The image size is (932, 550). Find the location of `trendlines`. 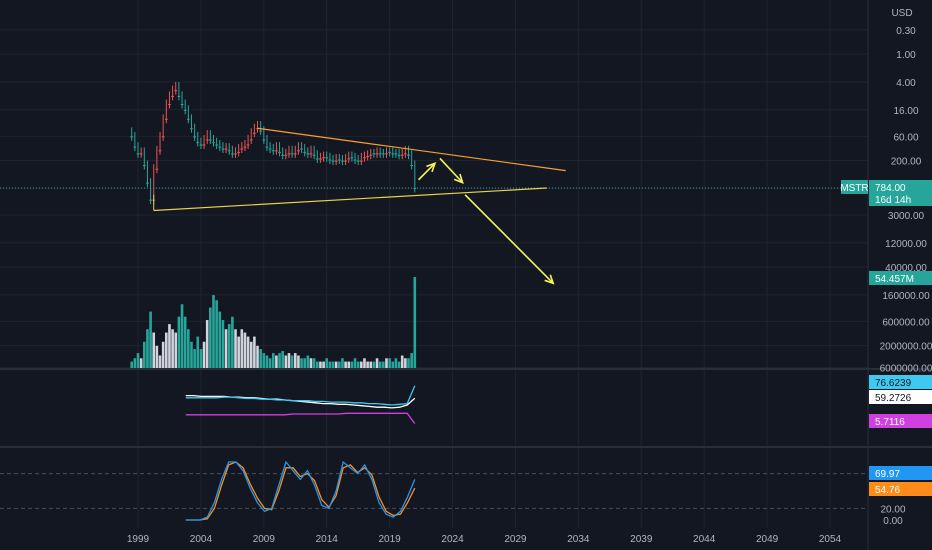

trendlines is located at coordinates (359, 206).